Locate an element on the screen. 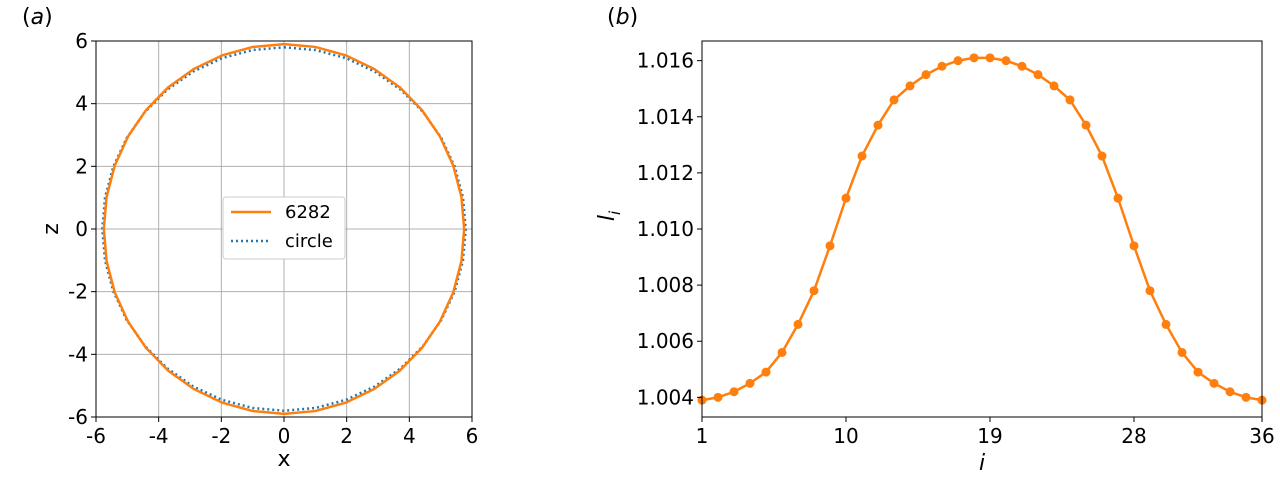  x-tick-label: 36 is located at coordinates (1261, 436).